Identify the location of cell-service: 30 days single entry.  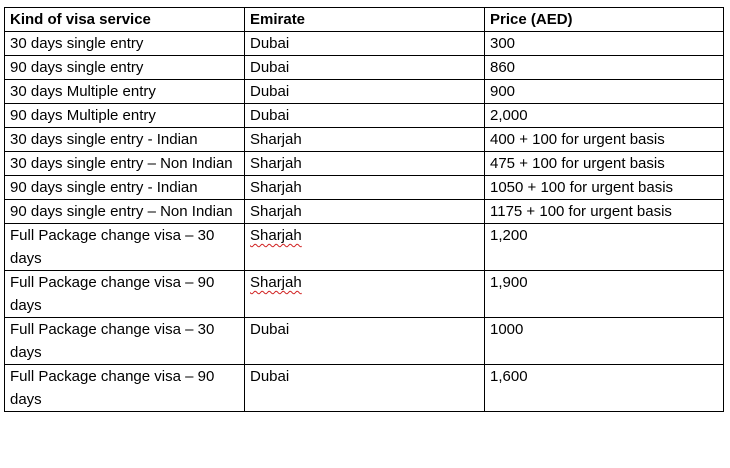
(124, 43).